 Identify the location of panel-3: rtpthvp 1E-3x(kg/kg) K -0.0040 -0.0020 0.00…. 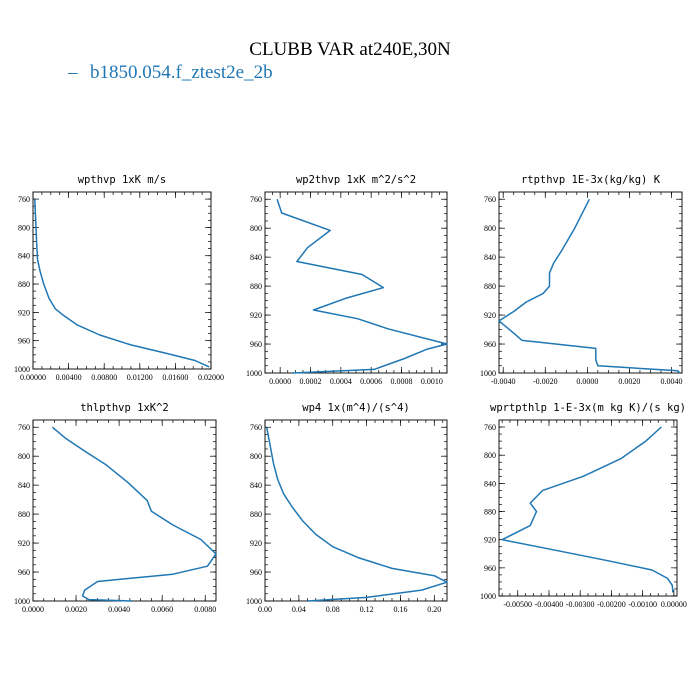
(581, 280).